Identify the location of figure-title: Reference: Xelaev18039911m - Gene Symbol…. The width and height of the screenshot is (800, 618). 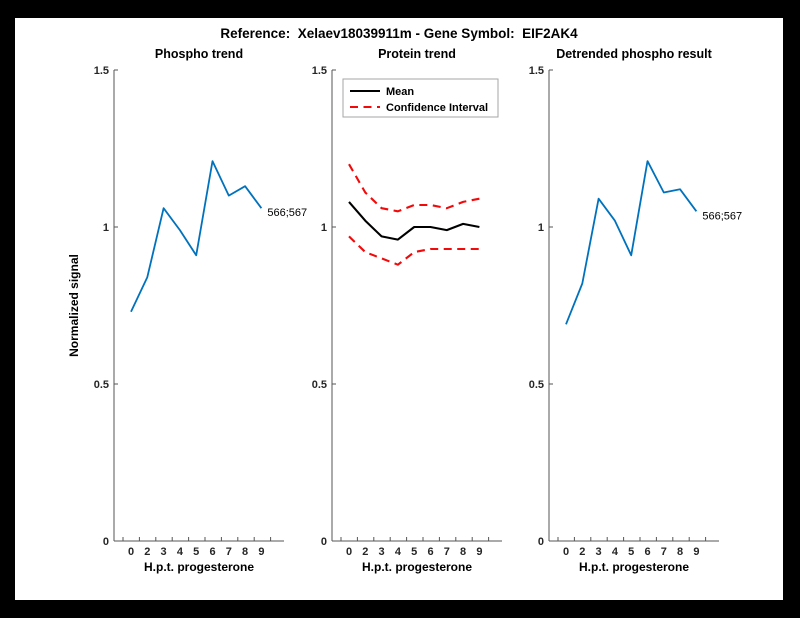
(399, 33).